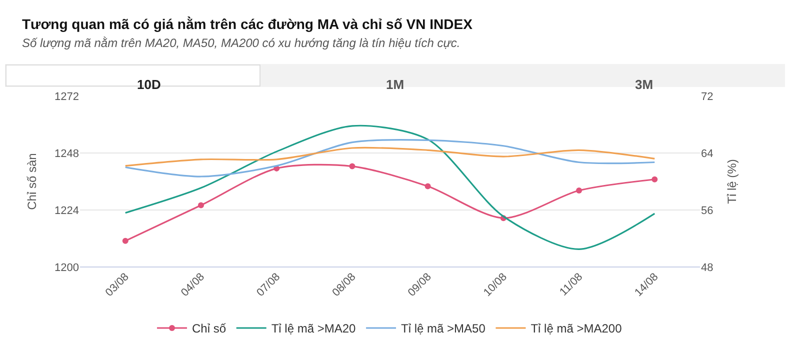 The width and height of the screenshot is (790, 361). Describe the element at coordinates (707, 268) in the screenshot. I see `y2-tick-label: 48` at that location.